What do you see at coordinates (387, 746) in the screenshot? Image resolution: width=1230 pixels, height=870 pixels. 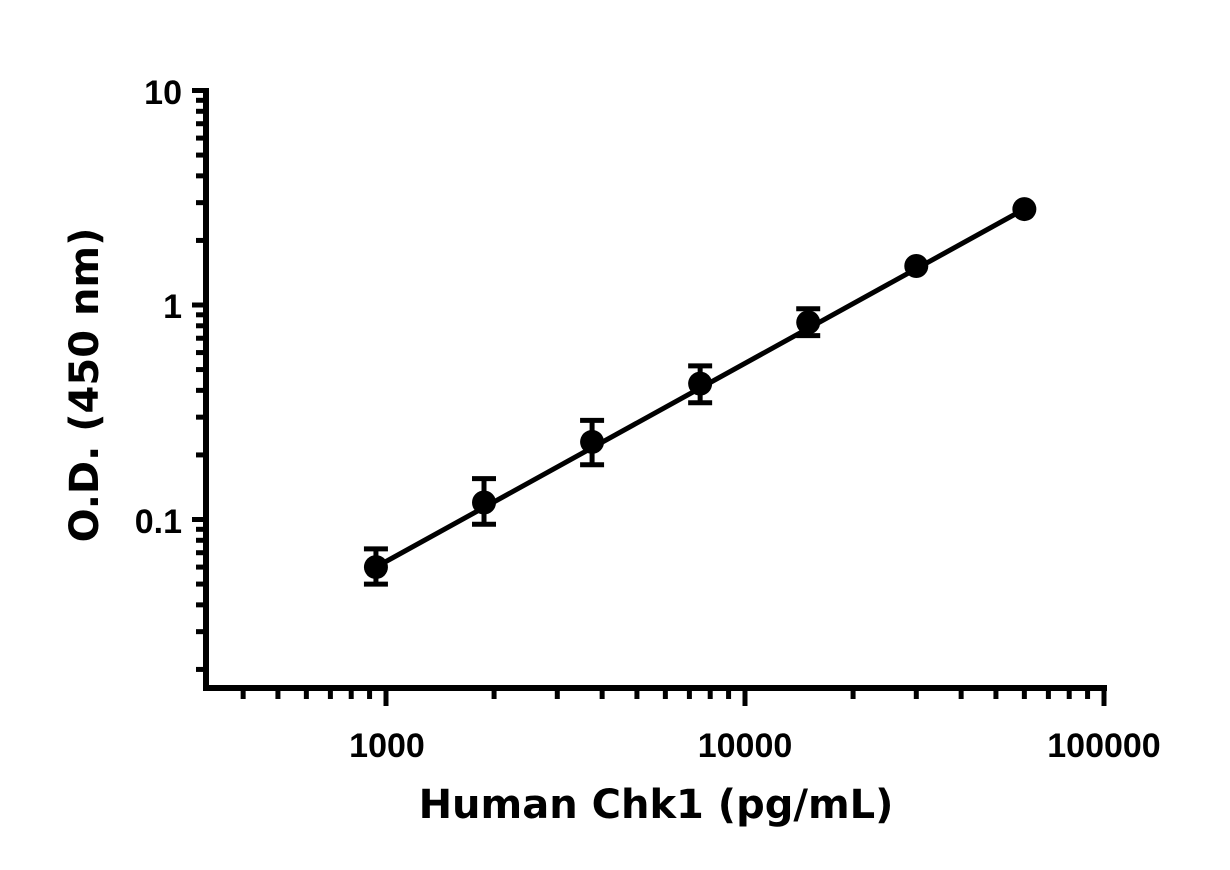 I see `x-tick-label-1000: 1000` at bounding box center [387, 746].